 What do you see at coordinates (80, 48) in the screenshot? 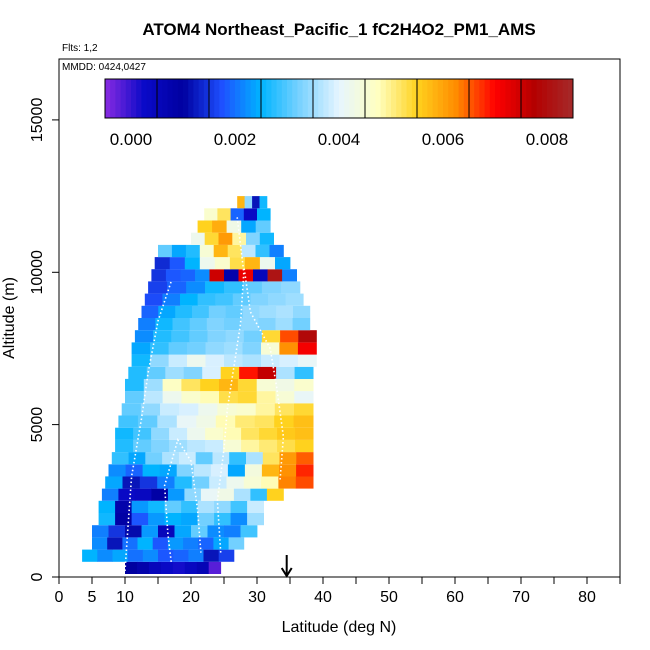
I see `flights-note: Flts: 1,2` at bounding box center [80, 48].